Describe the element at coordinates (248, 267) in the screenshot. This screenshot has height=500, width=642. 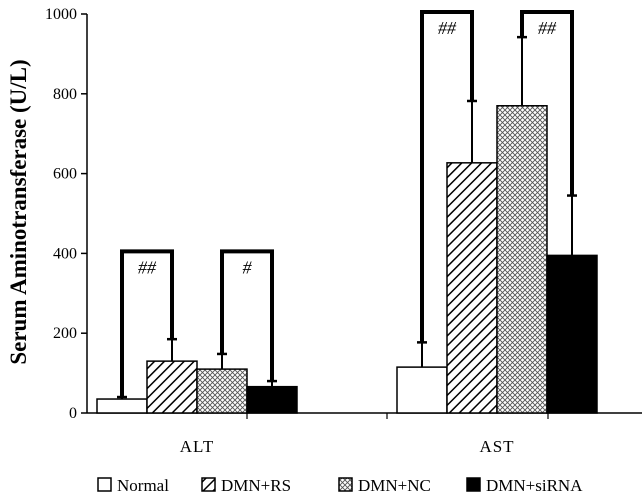
I see `significance-label: #` at that location.